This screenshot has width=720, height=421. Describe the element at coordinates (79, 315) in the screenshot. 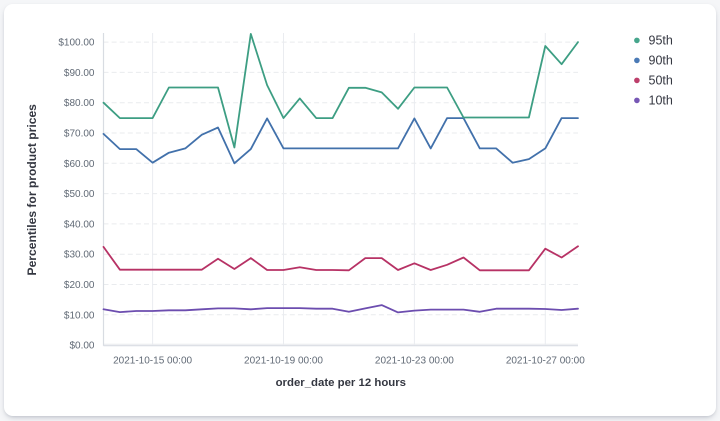

I see `svg-text: $10.00` at that location.